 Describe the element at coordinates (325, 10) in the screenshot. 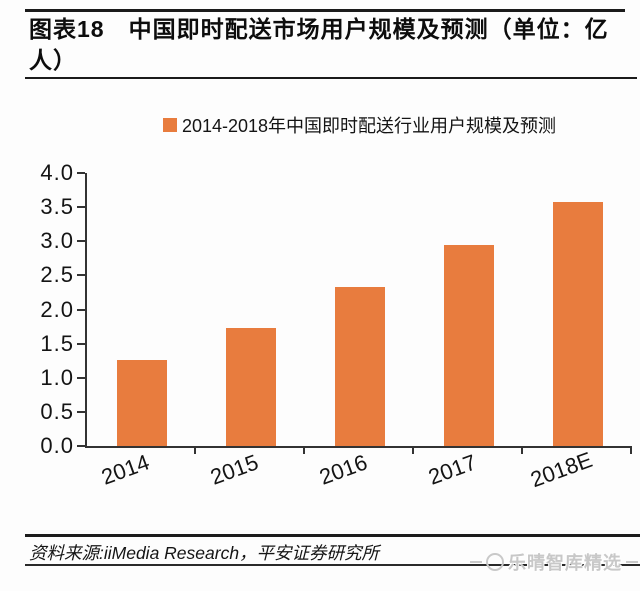

I see `header-top-rule` at that location.